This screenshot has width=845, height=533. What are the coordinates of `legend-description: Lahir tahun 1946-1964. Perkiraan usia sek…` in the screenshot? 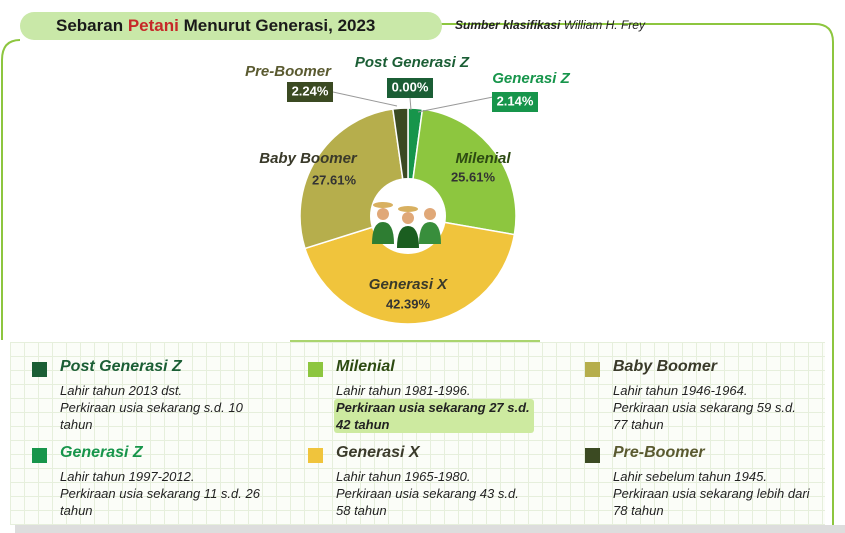 It's located at (713, 407).